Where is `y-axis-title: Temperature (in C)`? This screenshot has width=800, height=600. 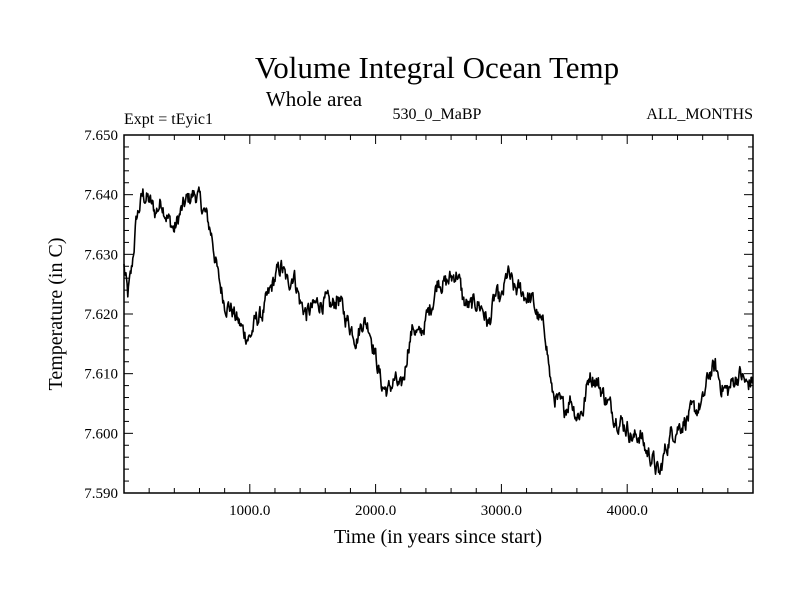 y-axis-title: Temperature (in C) is located at coordinates (56, 314).